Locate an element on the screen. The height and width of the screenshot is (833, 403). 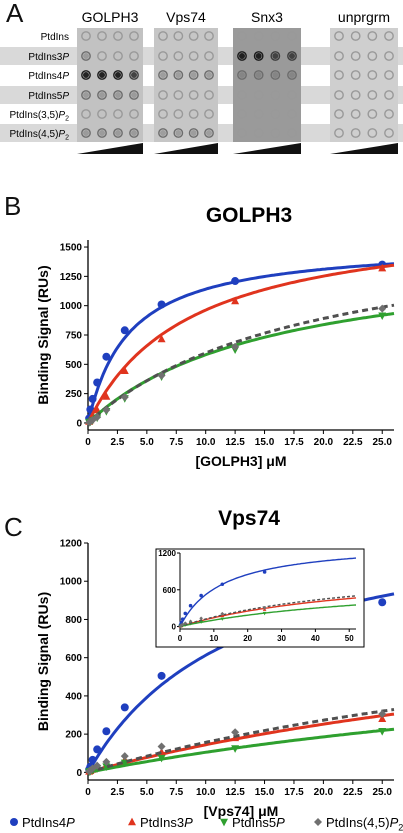
lipid-strip-unprgrm is located at coordinates (364, 91).